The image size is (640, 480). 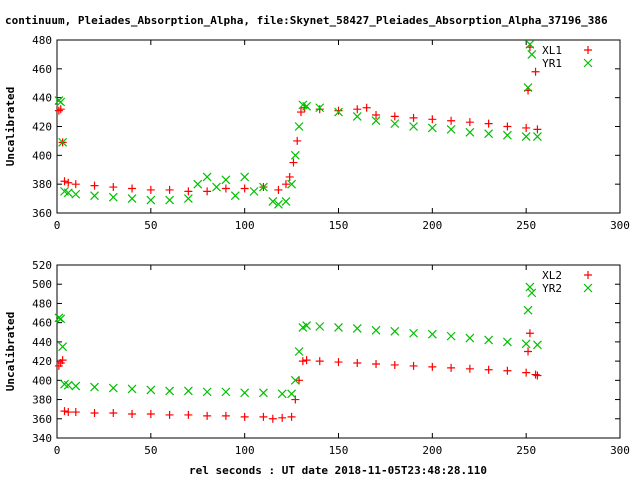 I want to click on y-tick-label: 500, so click(x=42, y=284).